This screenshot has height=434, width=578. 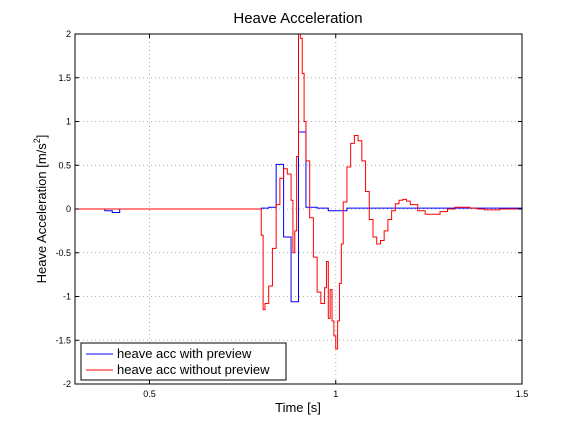 I want to click on y-tick-label: 0.5, so click(x=64, y=165).